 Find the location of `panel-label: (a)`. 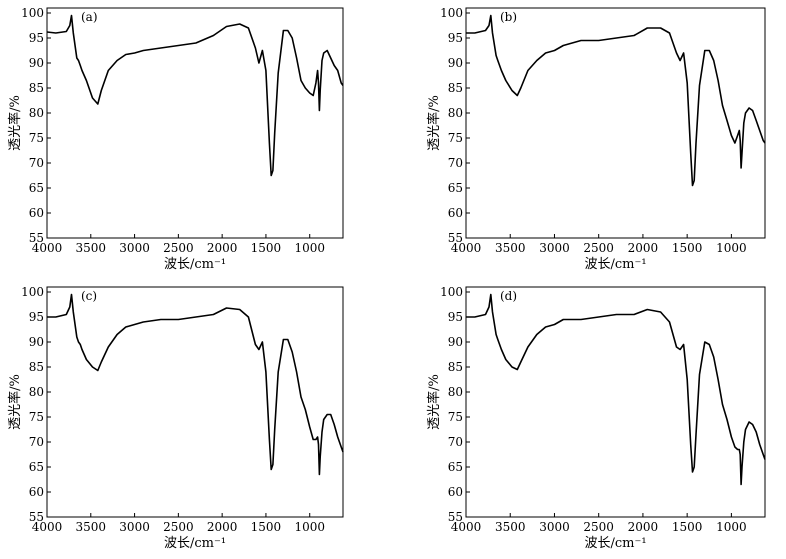

panel-label: (a) is located at coordinates (89, 17).